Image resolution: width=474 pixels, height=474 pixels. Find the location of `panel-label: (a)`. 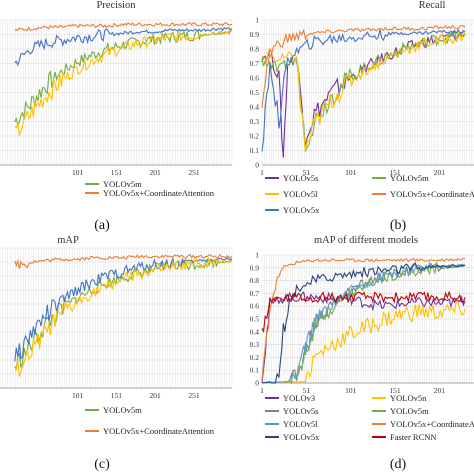

panel-label: (a) is located at coordinates (102, 225).